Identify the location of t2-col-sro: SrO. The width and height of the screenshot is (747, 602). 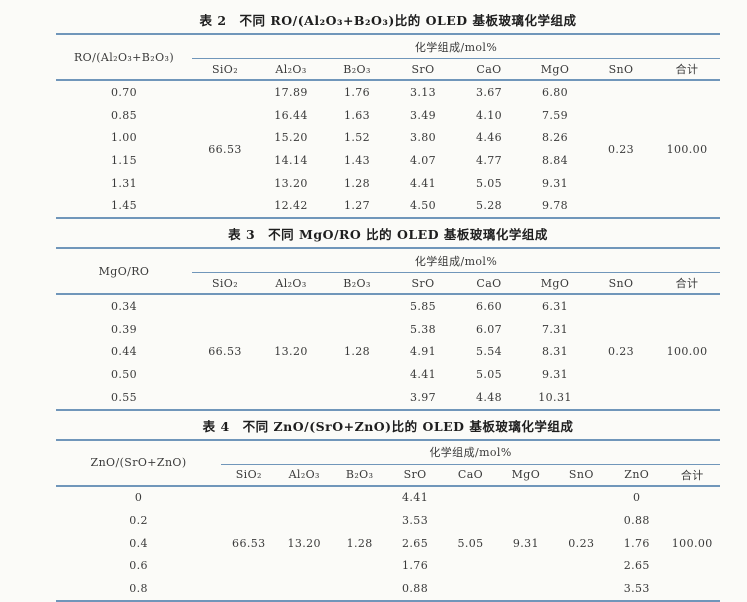
(423, 69).